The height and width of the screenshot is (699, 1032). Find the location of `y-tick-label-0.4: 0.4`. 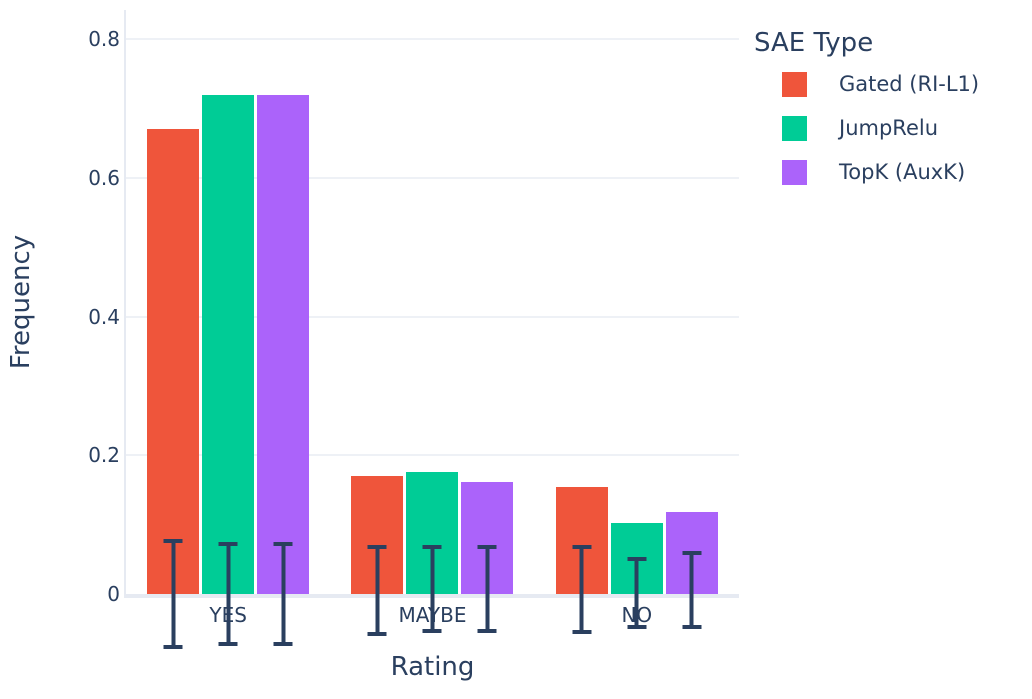

y-tick-label-0.4: 0.4 is located at coordinates (104, 316).